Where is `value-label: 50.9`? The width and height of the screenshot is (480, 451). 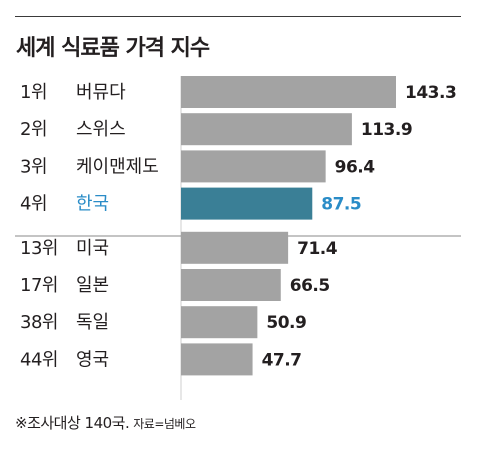 value-label: 50.9 is located at coordinates (286, 323).